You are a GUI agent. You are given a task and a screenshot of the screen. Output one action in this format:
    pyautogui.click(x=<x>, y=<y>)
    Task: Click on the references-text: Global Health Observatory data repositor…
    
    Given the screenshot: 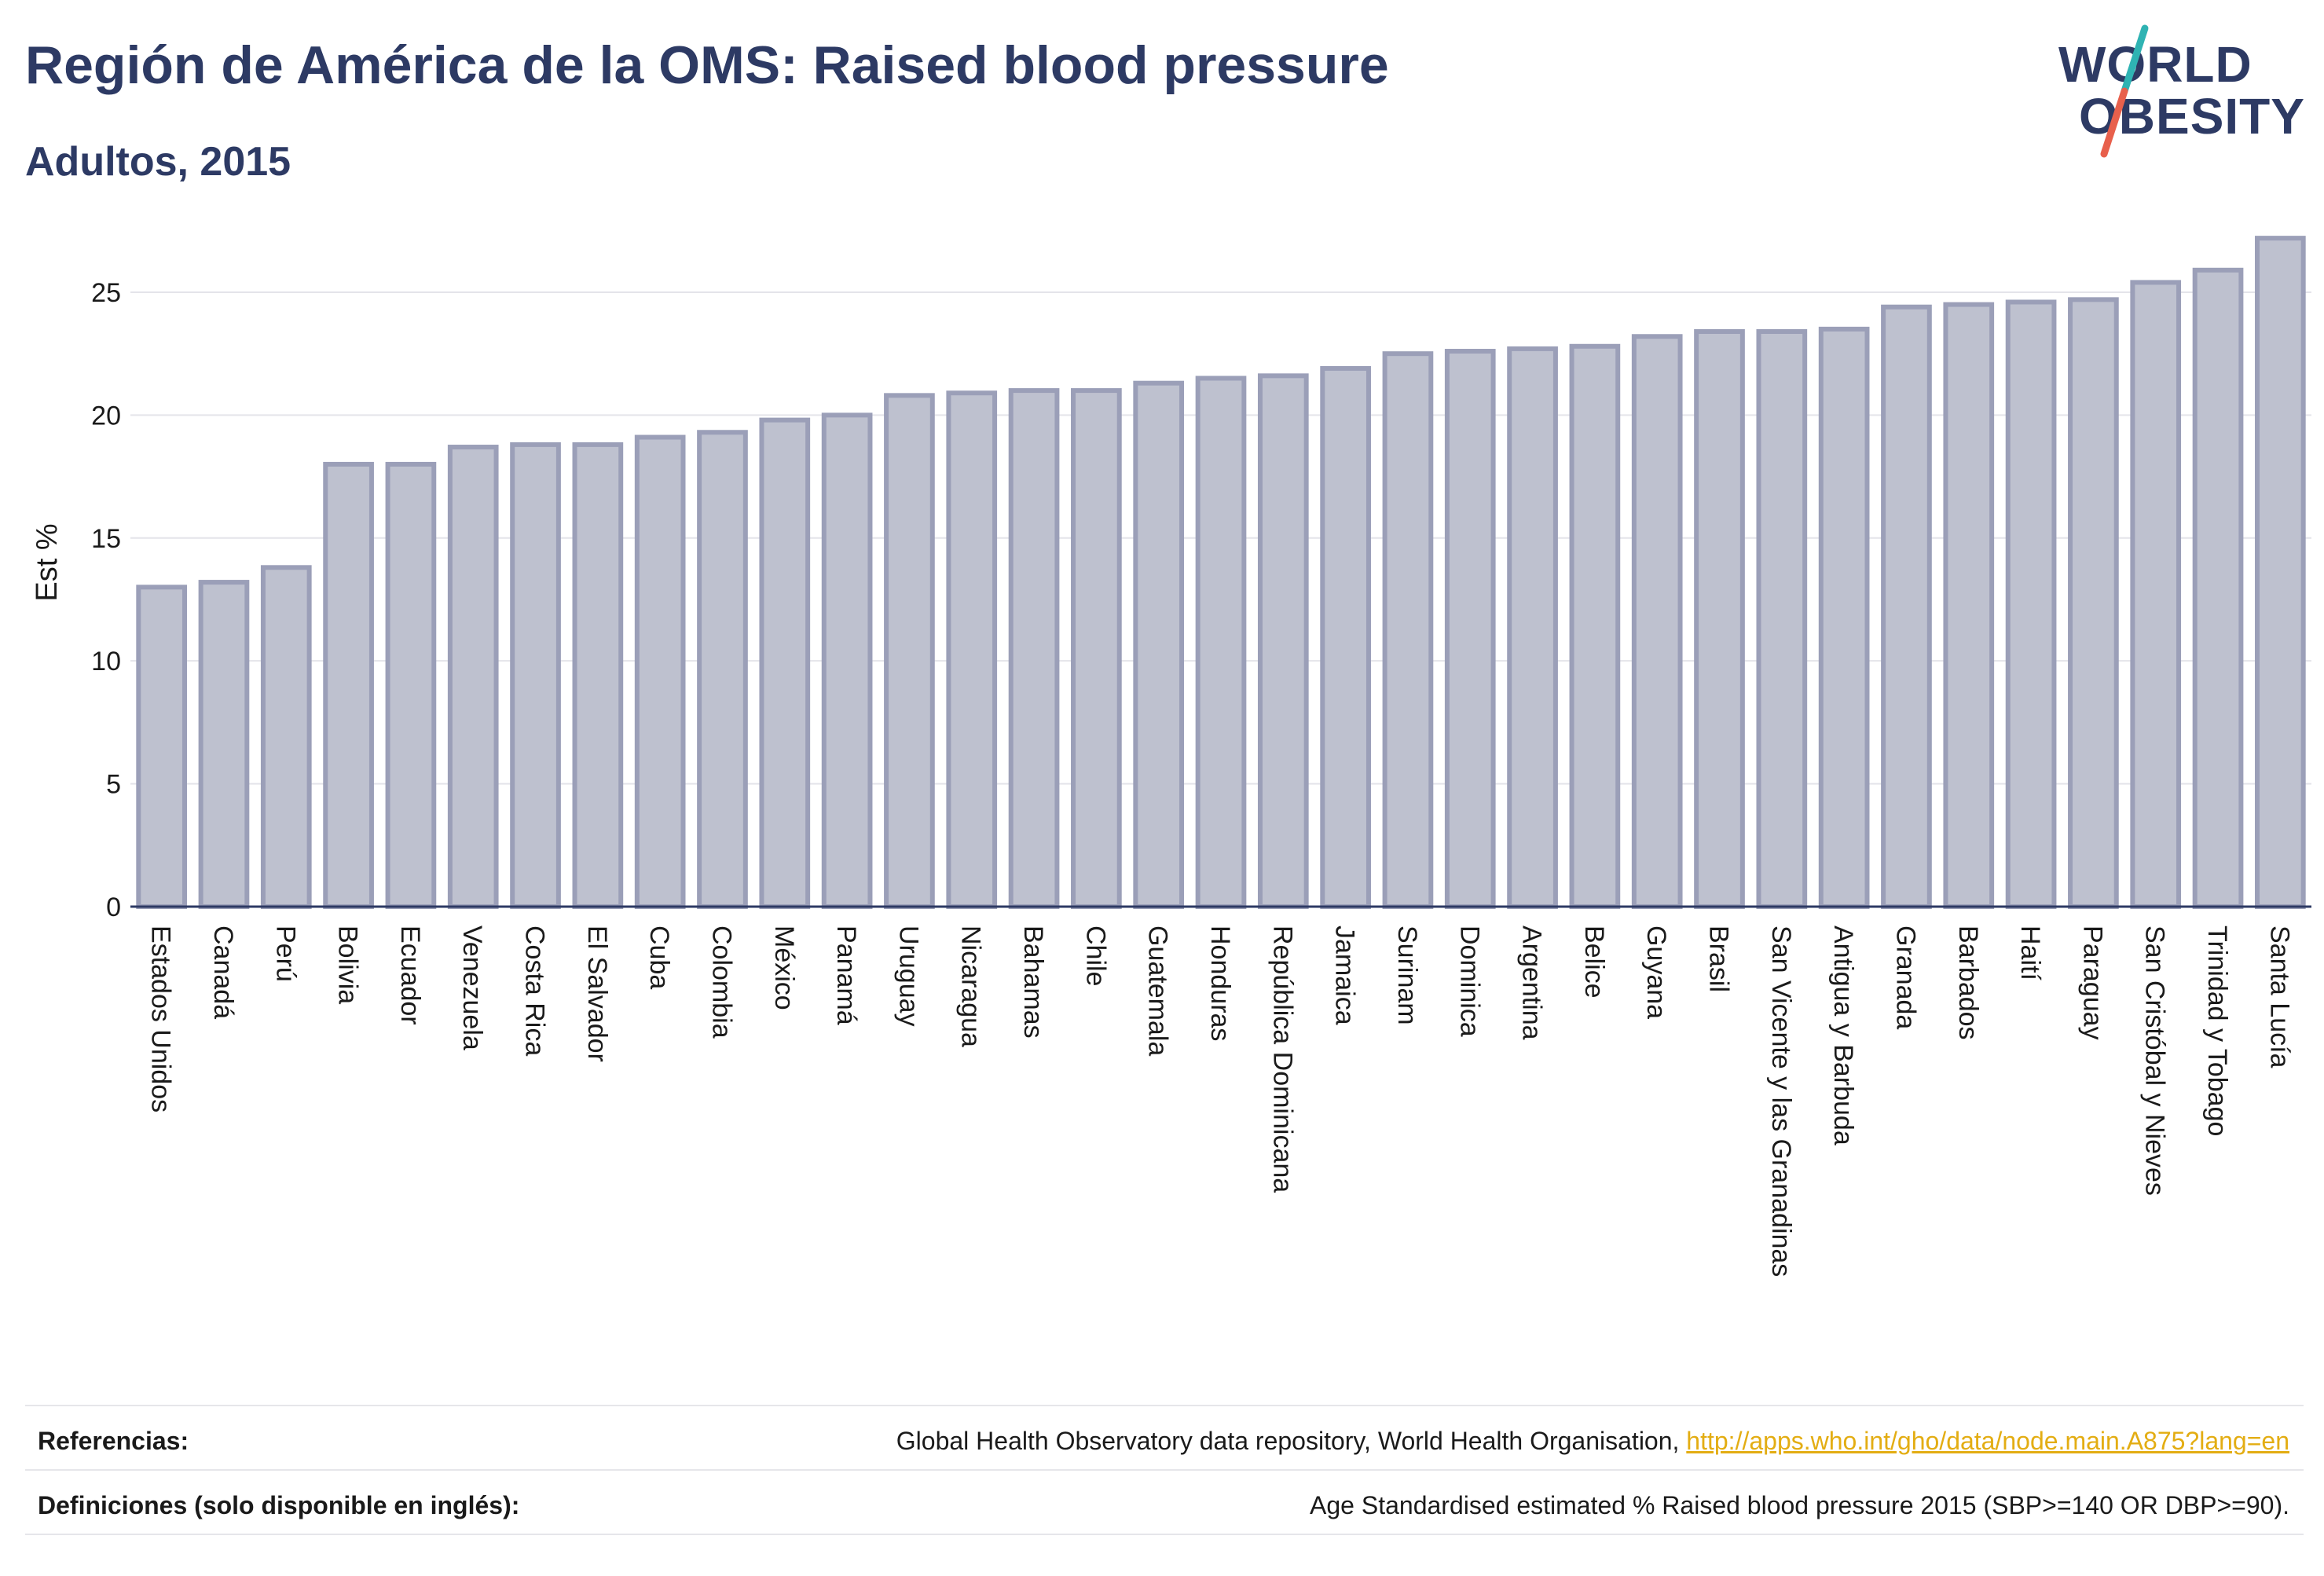 What is the action you would take?
    pyautogui.click(x=1592, y=1441)
    